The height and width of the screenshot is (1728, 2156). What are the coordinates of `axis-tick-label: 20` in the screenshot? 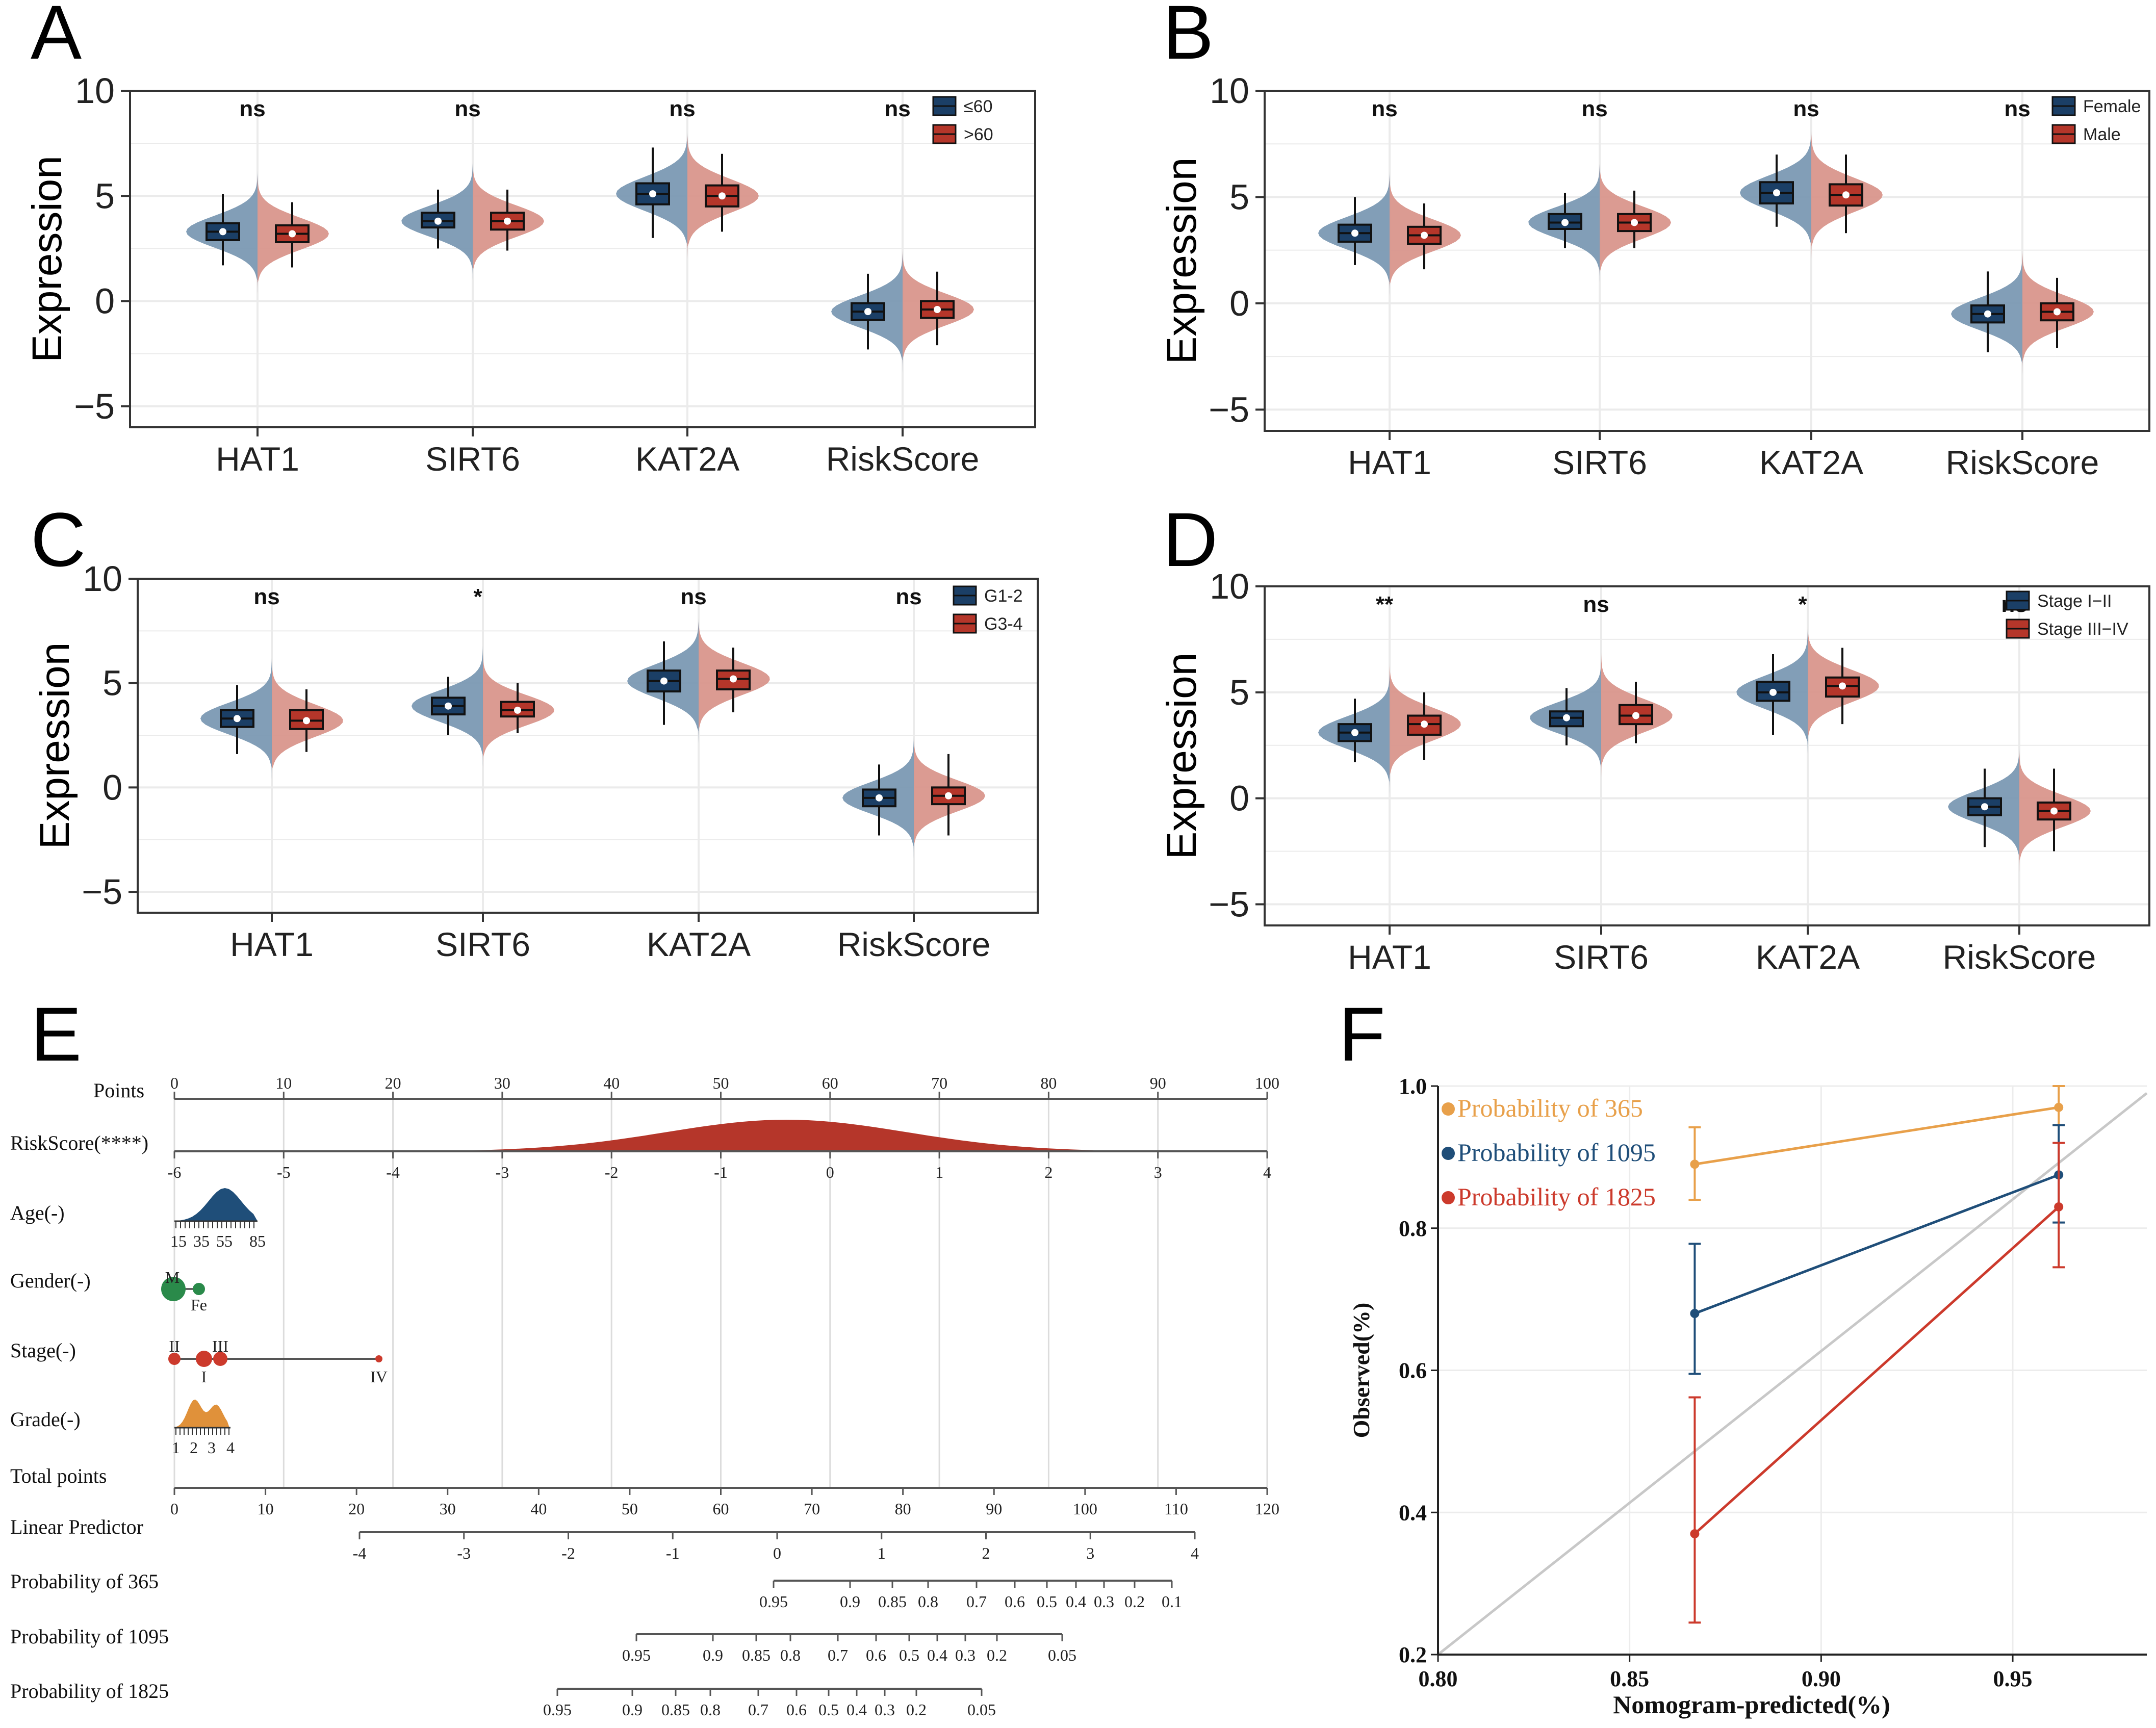 It's located at (393, 1083).